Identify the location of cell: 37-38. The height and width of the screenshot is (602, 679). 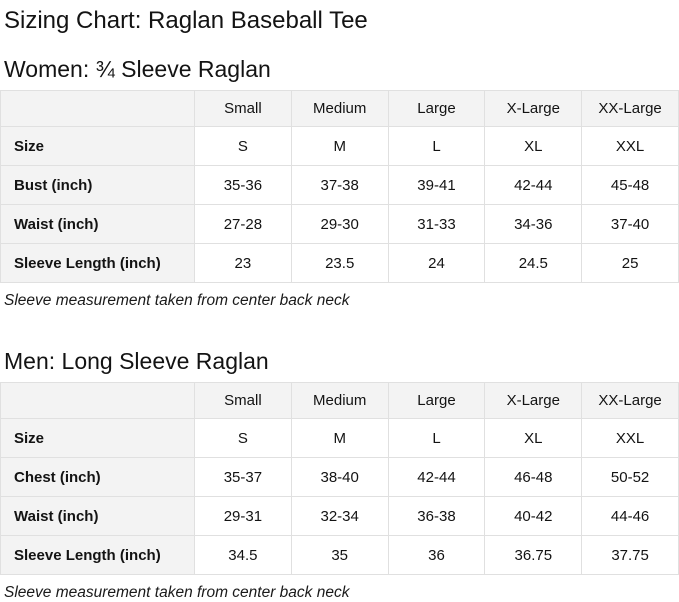
(339, 185).